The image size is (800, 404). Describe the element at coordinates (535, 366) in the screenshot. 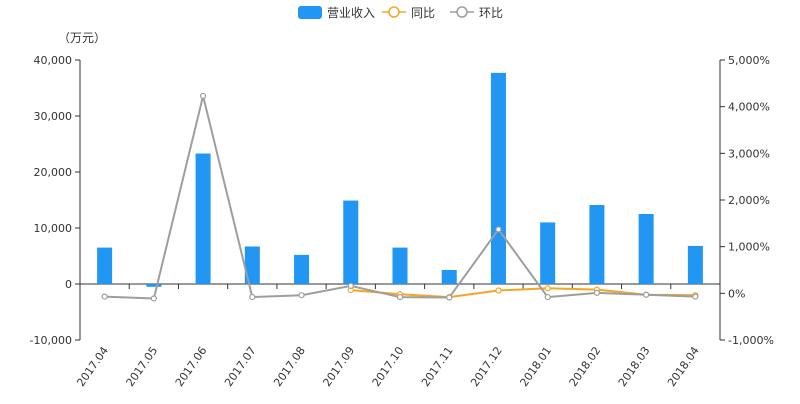

I see `category-tick-label: 2018.01` at that location.